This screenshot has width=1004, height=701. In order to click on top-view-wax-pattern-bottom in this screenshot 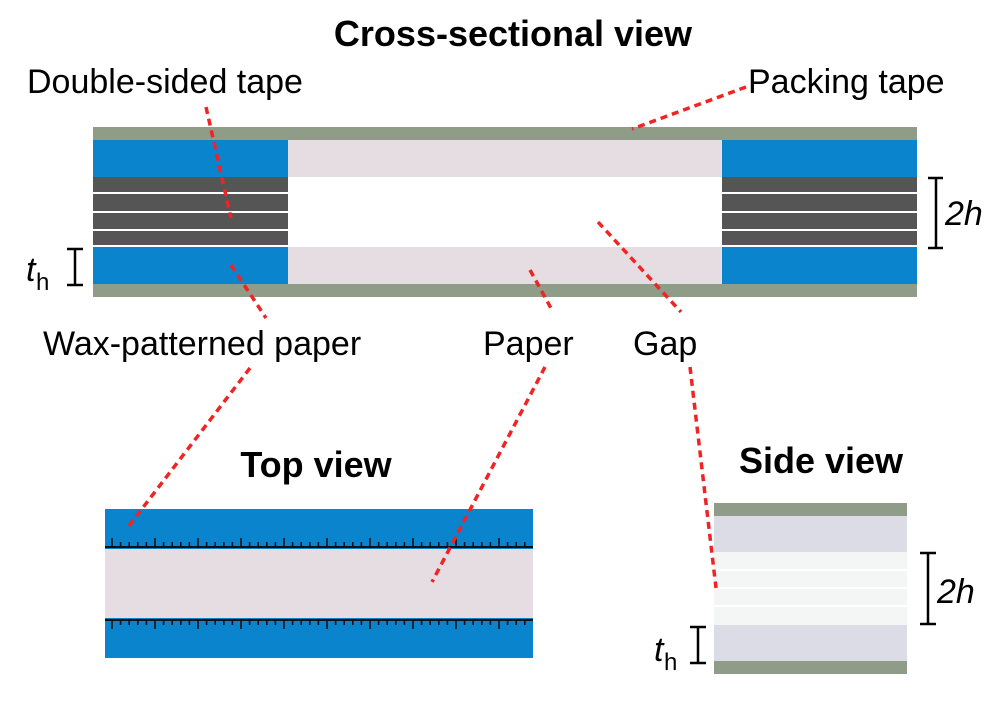, I will do `click(319, 624)`.